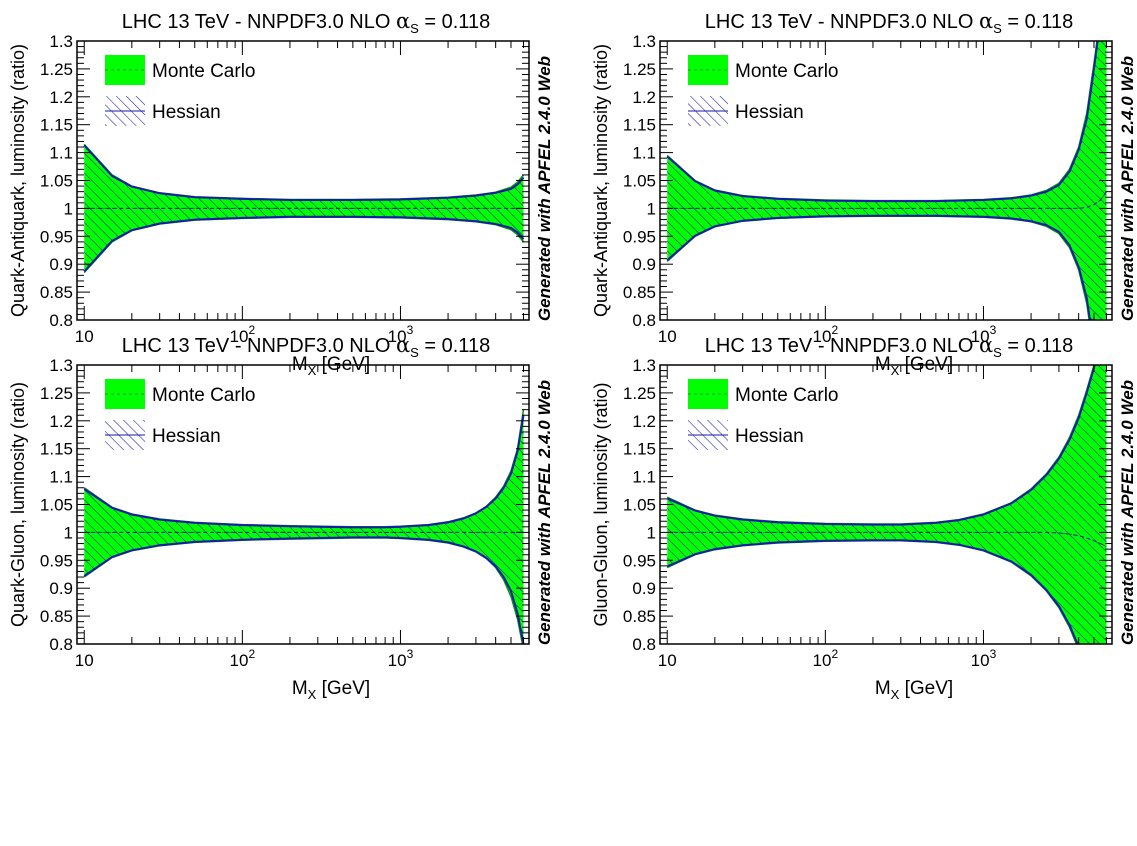  Describe the element at coordinates (343, 688) in the screenshot. I see `x-axis-label-unit: [GeV]` at that location.